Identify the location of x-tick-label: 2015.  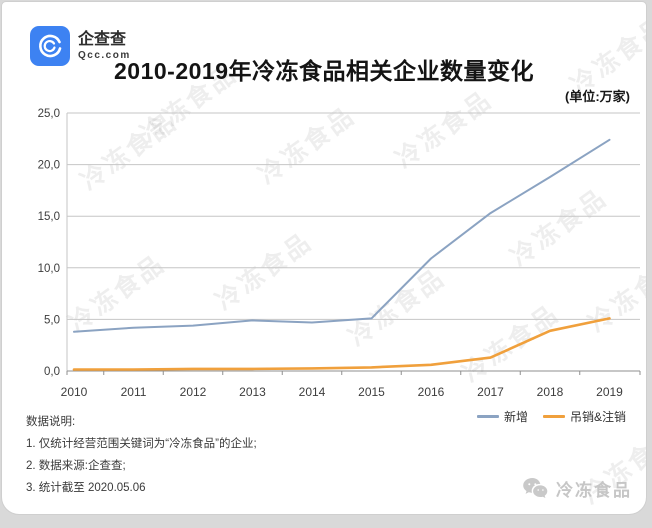
(371, 392).